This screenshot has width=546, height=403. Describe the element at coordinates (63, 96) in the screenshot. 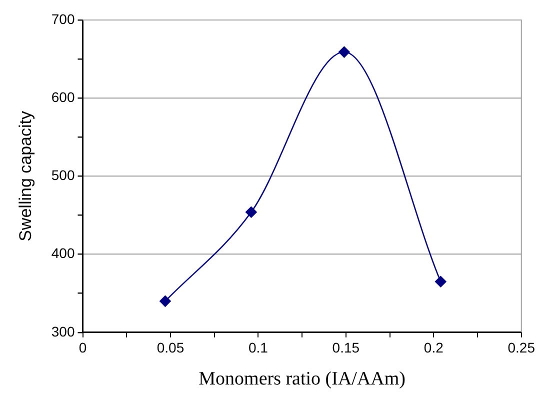

I see `y-tick-label: 600` at that location.